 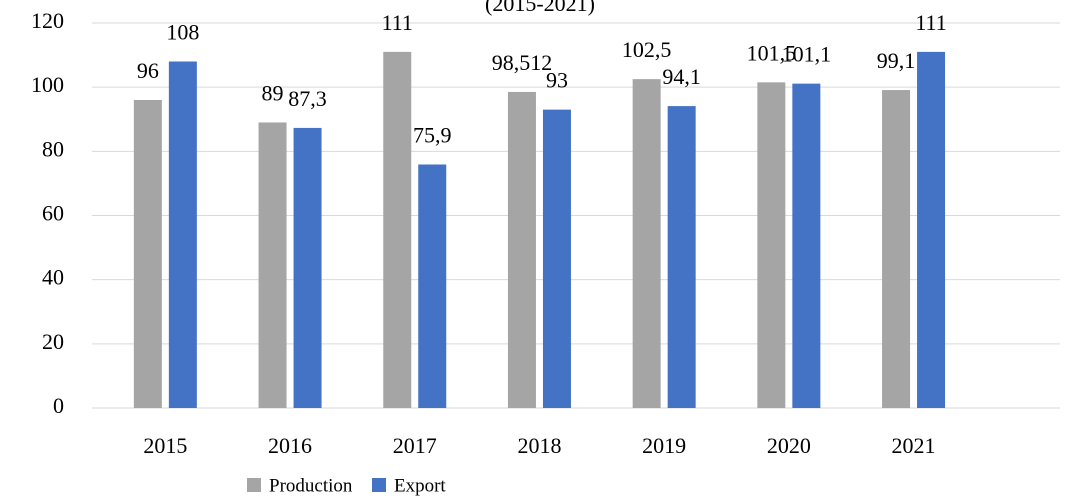 I want to click on value-label: 98,512, so click(x=522, y=62).